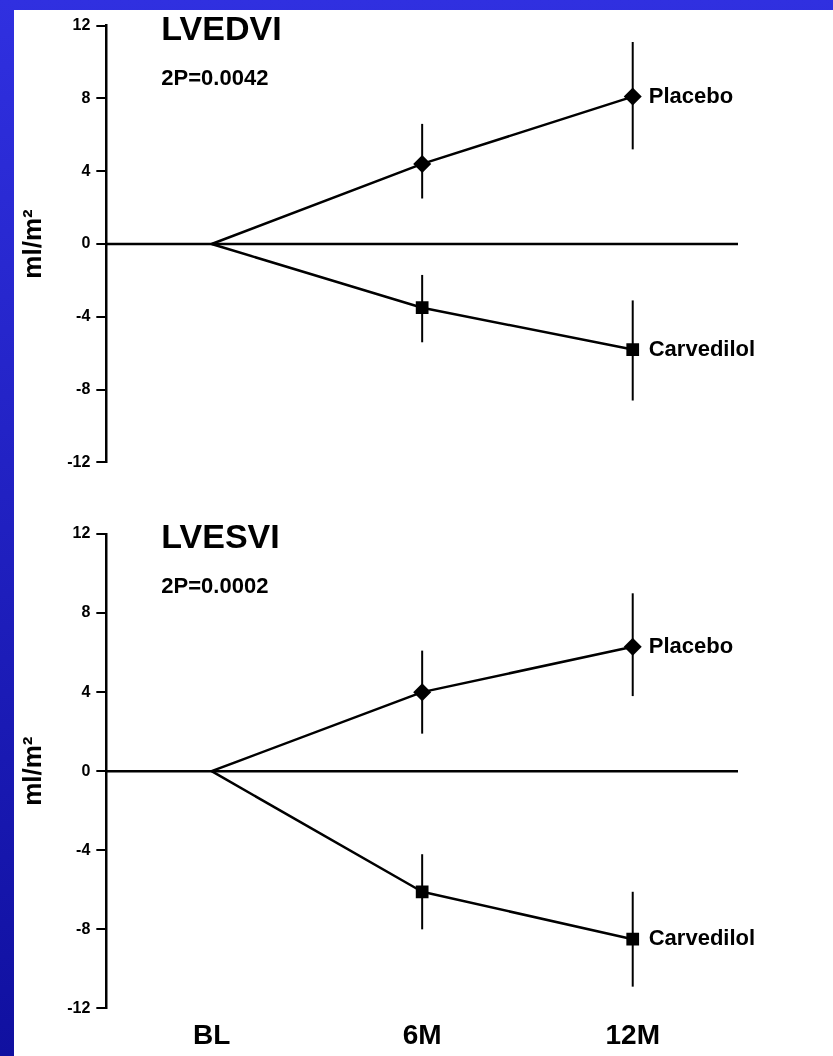  What do you see at coordinates (632, 1034) in the screenshot?
I see `x-tick-label: 12M` at bounding box center [632, 1034].